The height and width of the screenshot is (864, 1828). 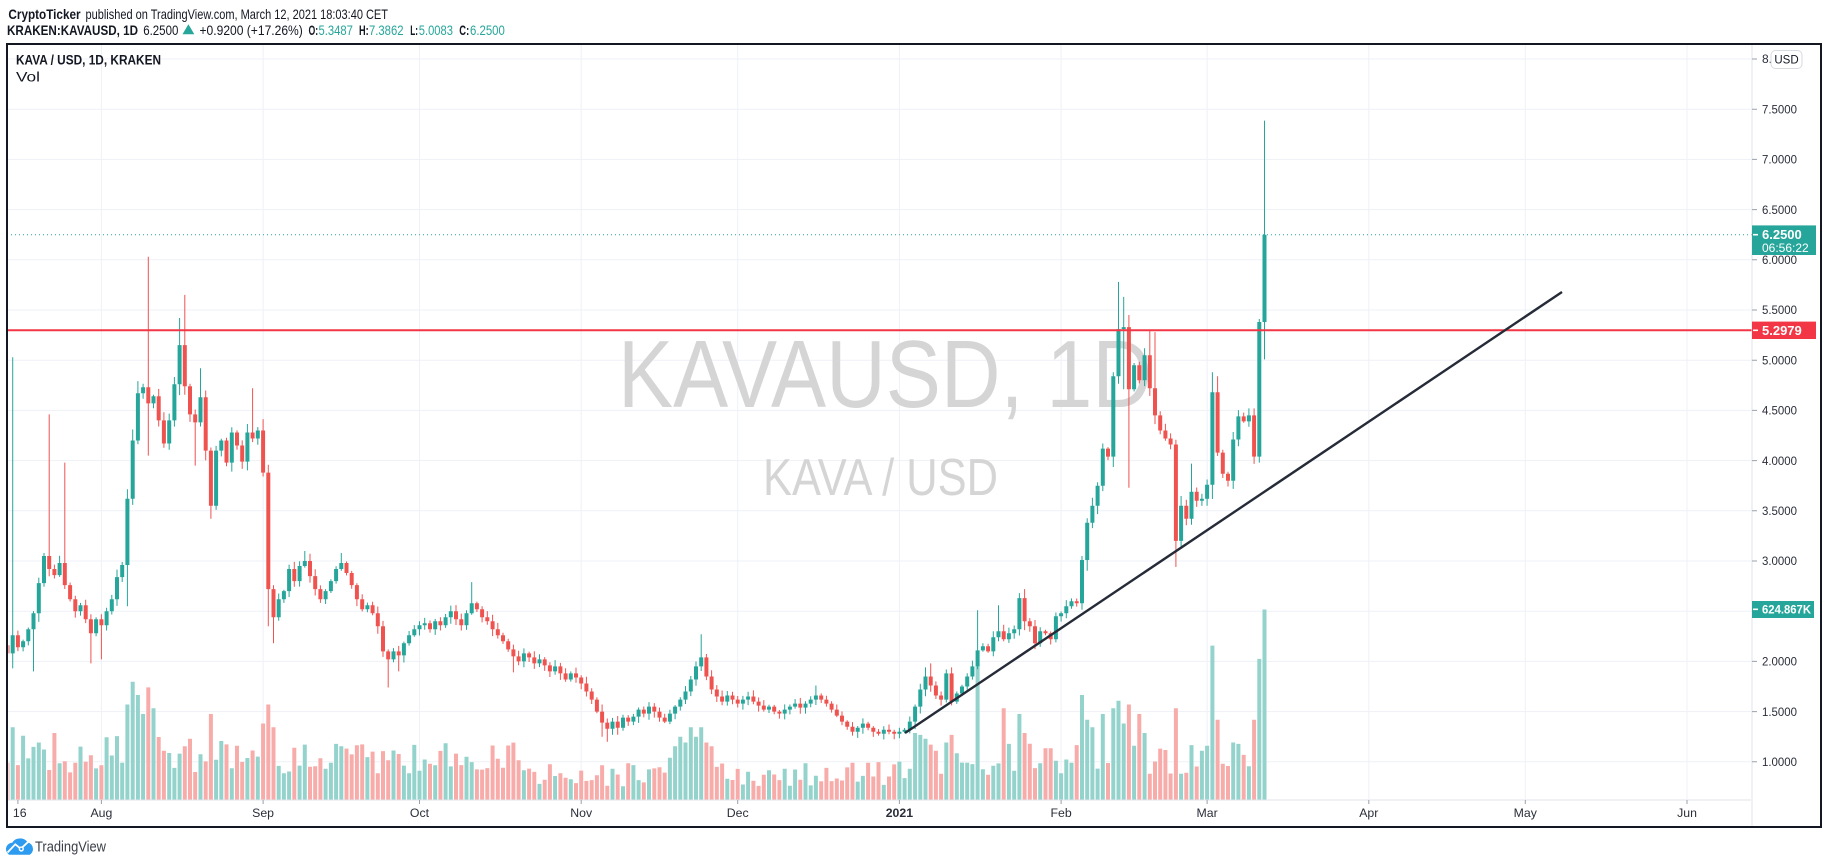 I want to click on svg-text: Apr, so click(x=1368, y=813).